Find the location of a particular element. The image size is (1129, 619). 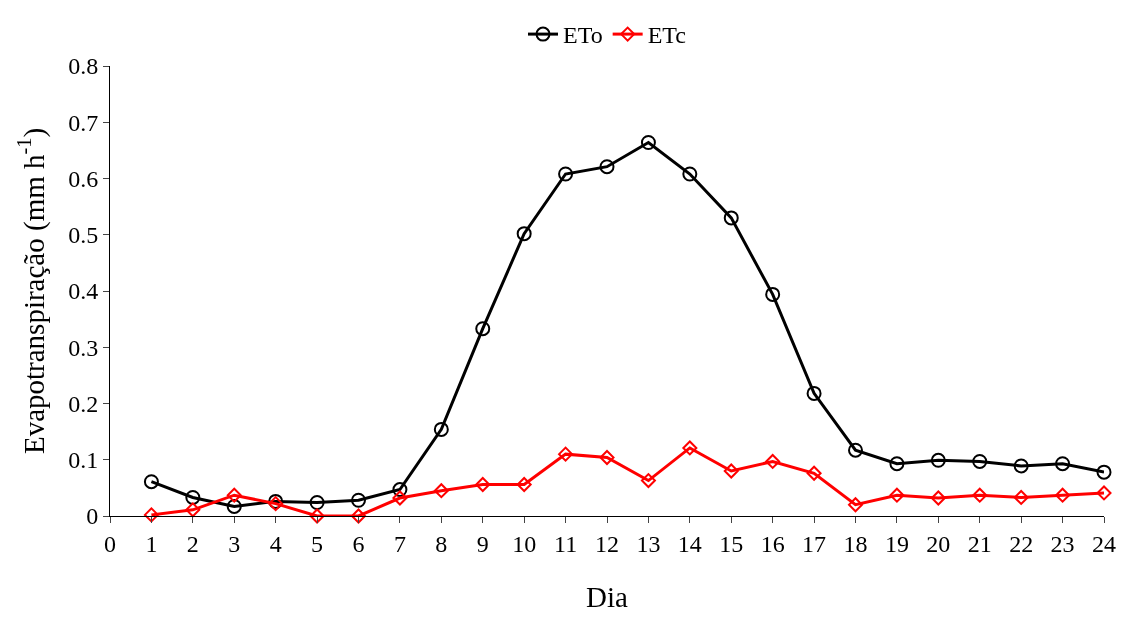

y-tick-label: 0.5 is located at coordinates (83, 235).